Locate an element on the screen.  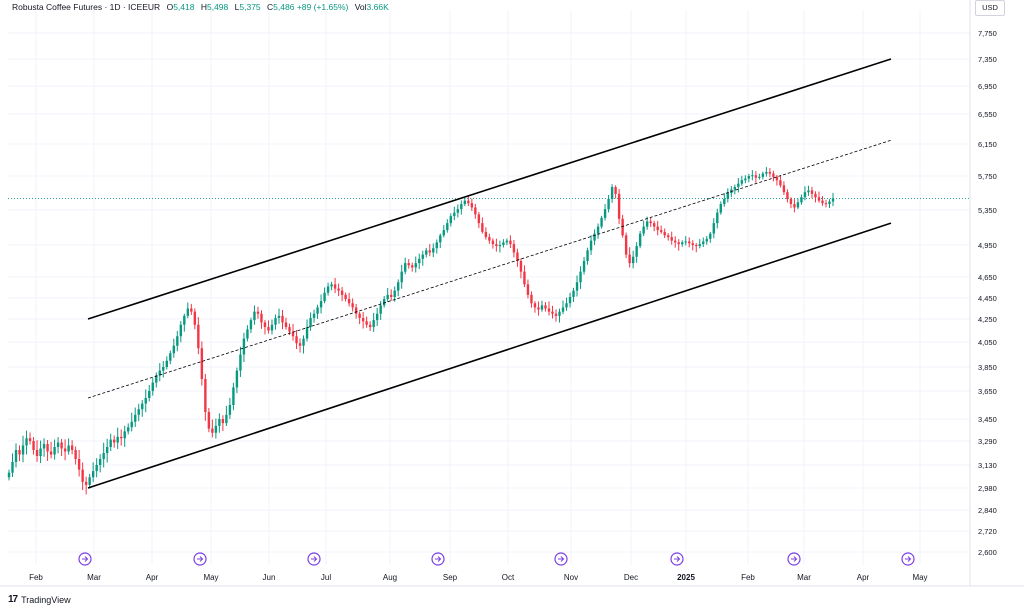
currency-button: USD is located at coordinates (990, 8).